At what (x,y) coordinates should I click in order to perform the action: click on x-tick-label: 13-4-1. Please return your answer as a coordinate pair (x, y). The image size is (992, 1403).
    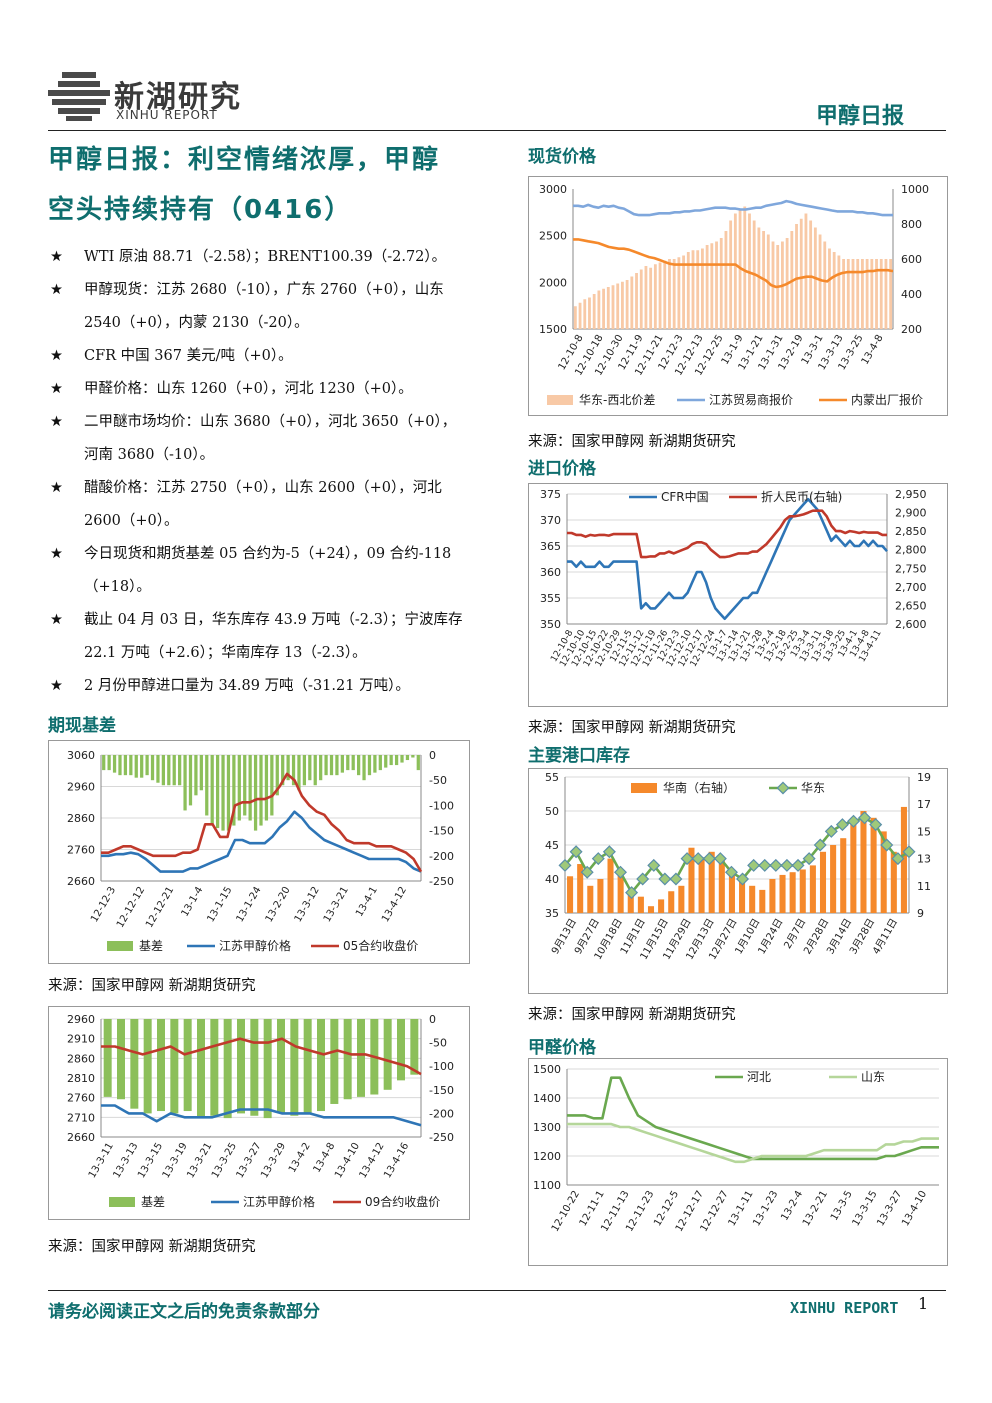
    Looking at the image, I should click on (367, 902).